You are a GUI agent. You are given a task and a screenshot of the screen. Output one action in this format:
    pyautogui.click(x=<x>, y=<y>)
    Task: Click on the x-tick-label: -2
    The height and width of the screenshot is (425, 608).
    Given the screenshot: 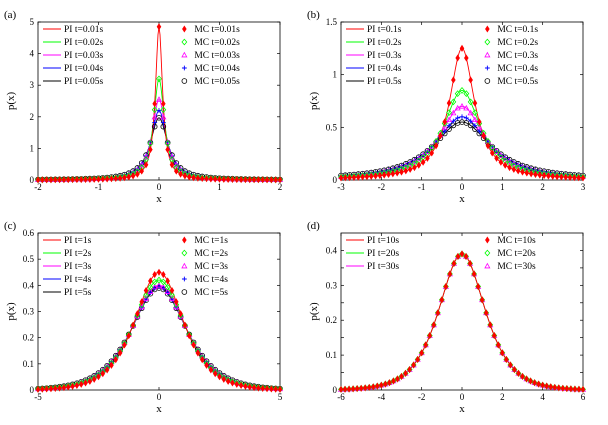 What is the action you would take?
    pyautogui.click(x=422, y=397)
    